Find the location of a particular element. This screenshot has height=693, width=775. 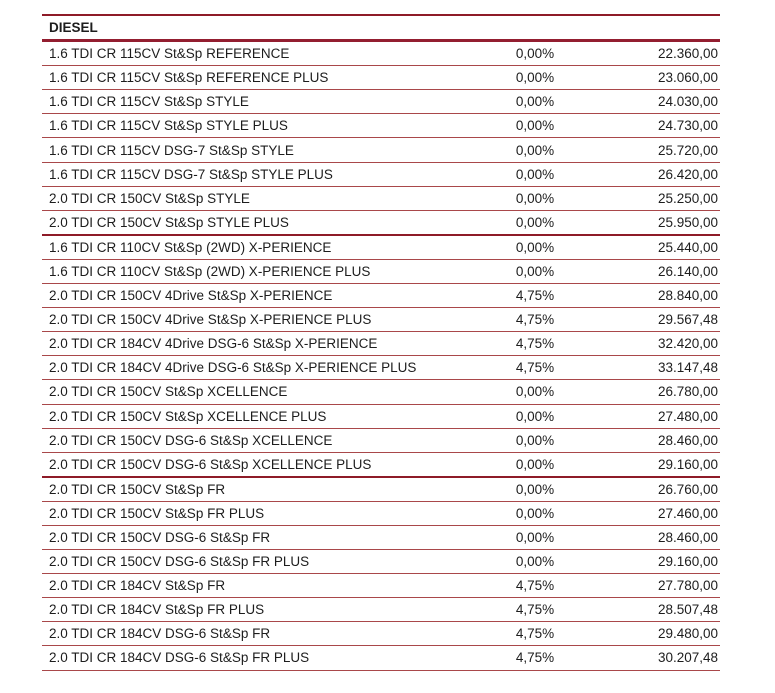

table-row: 2.0 TDI CR 150CV St&Sp FR 0,00% 26.760,00 is located at coordinates (381, 490).